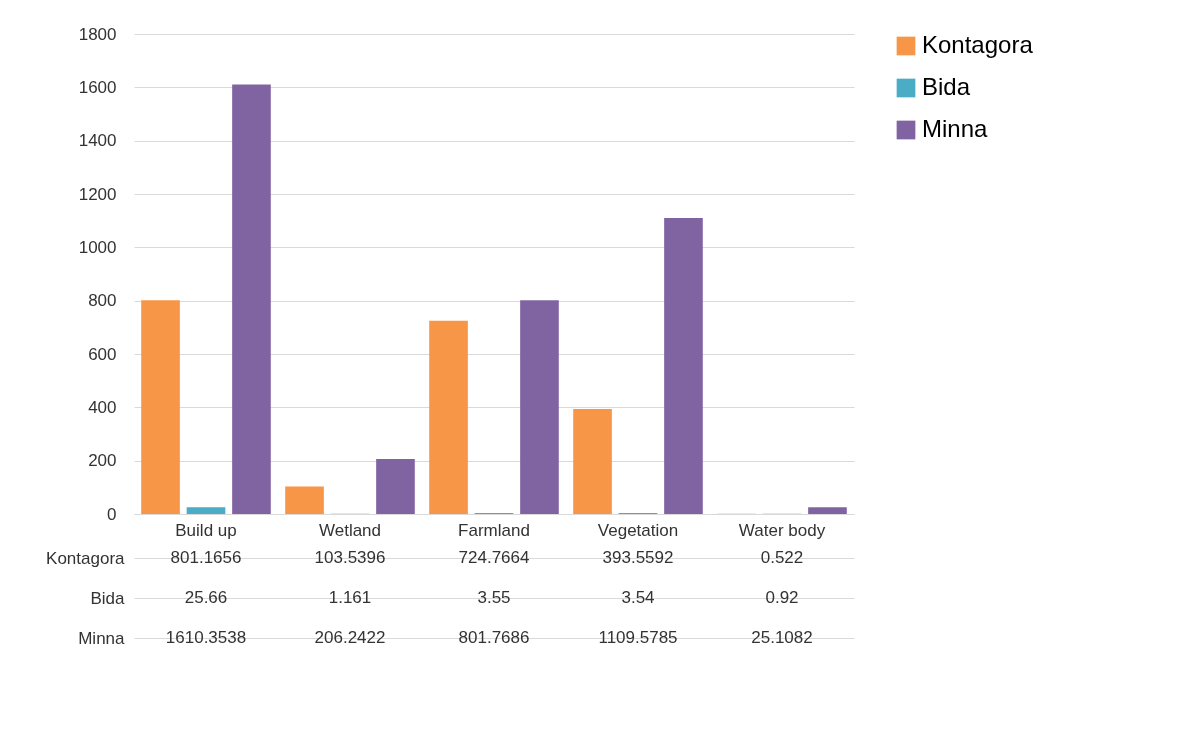  Describe the element at coordinates (782, 637) in the screenshot. I see `data-label: 25.1082` at that location.